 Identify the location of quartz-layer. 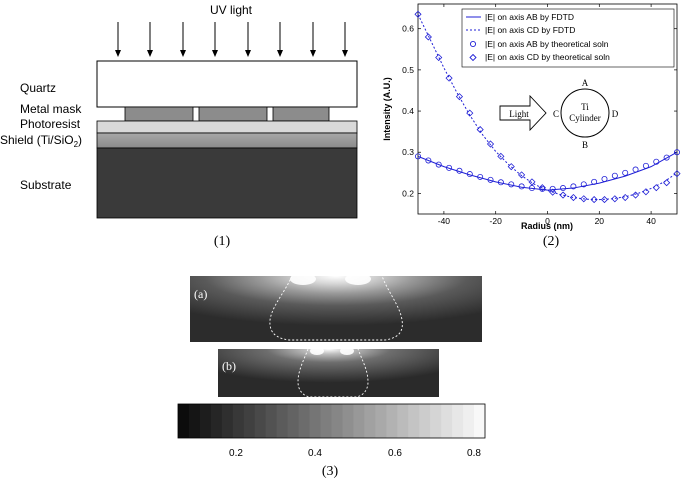
(227, 84).